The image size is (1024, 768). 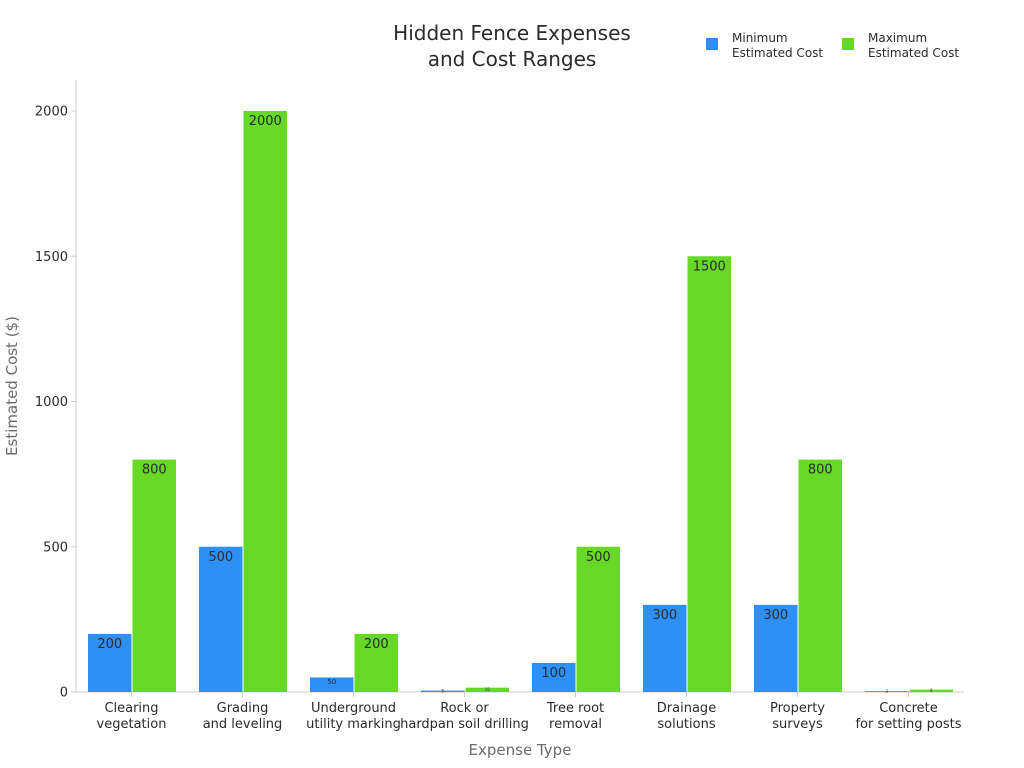 I want to click on chart-title-line-1: Hidden Fence Expenses, so click(x=512, y=33).